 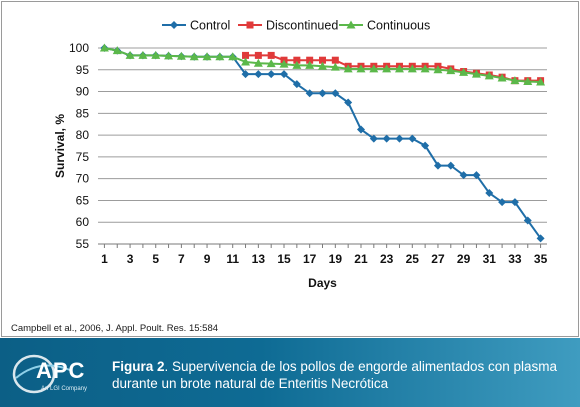 What do you see at coordinates (61, 370) in the screenshot?
I see `logo-text: APC` at bounding box center [61, 370].